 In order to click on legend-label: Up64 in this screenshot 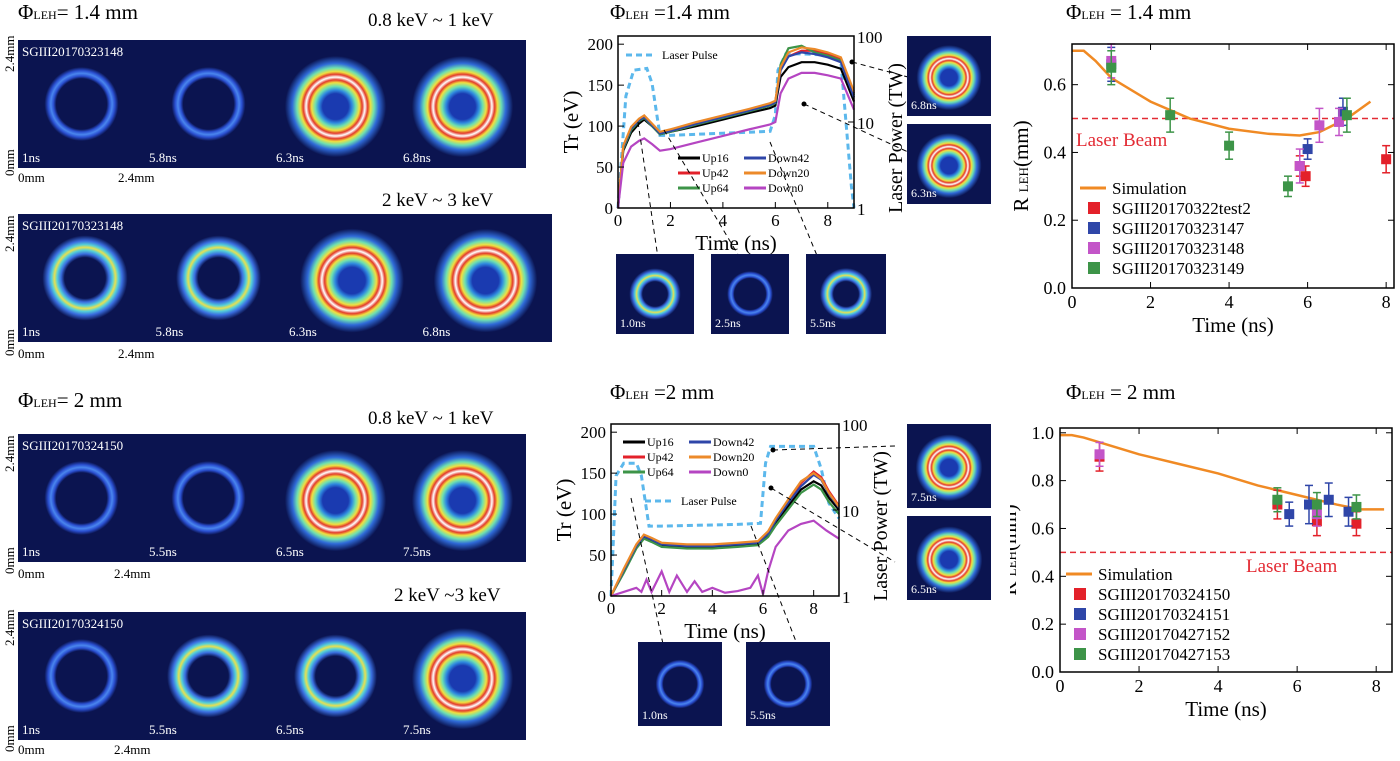, I will do `click(715, 188)`.